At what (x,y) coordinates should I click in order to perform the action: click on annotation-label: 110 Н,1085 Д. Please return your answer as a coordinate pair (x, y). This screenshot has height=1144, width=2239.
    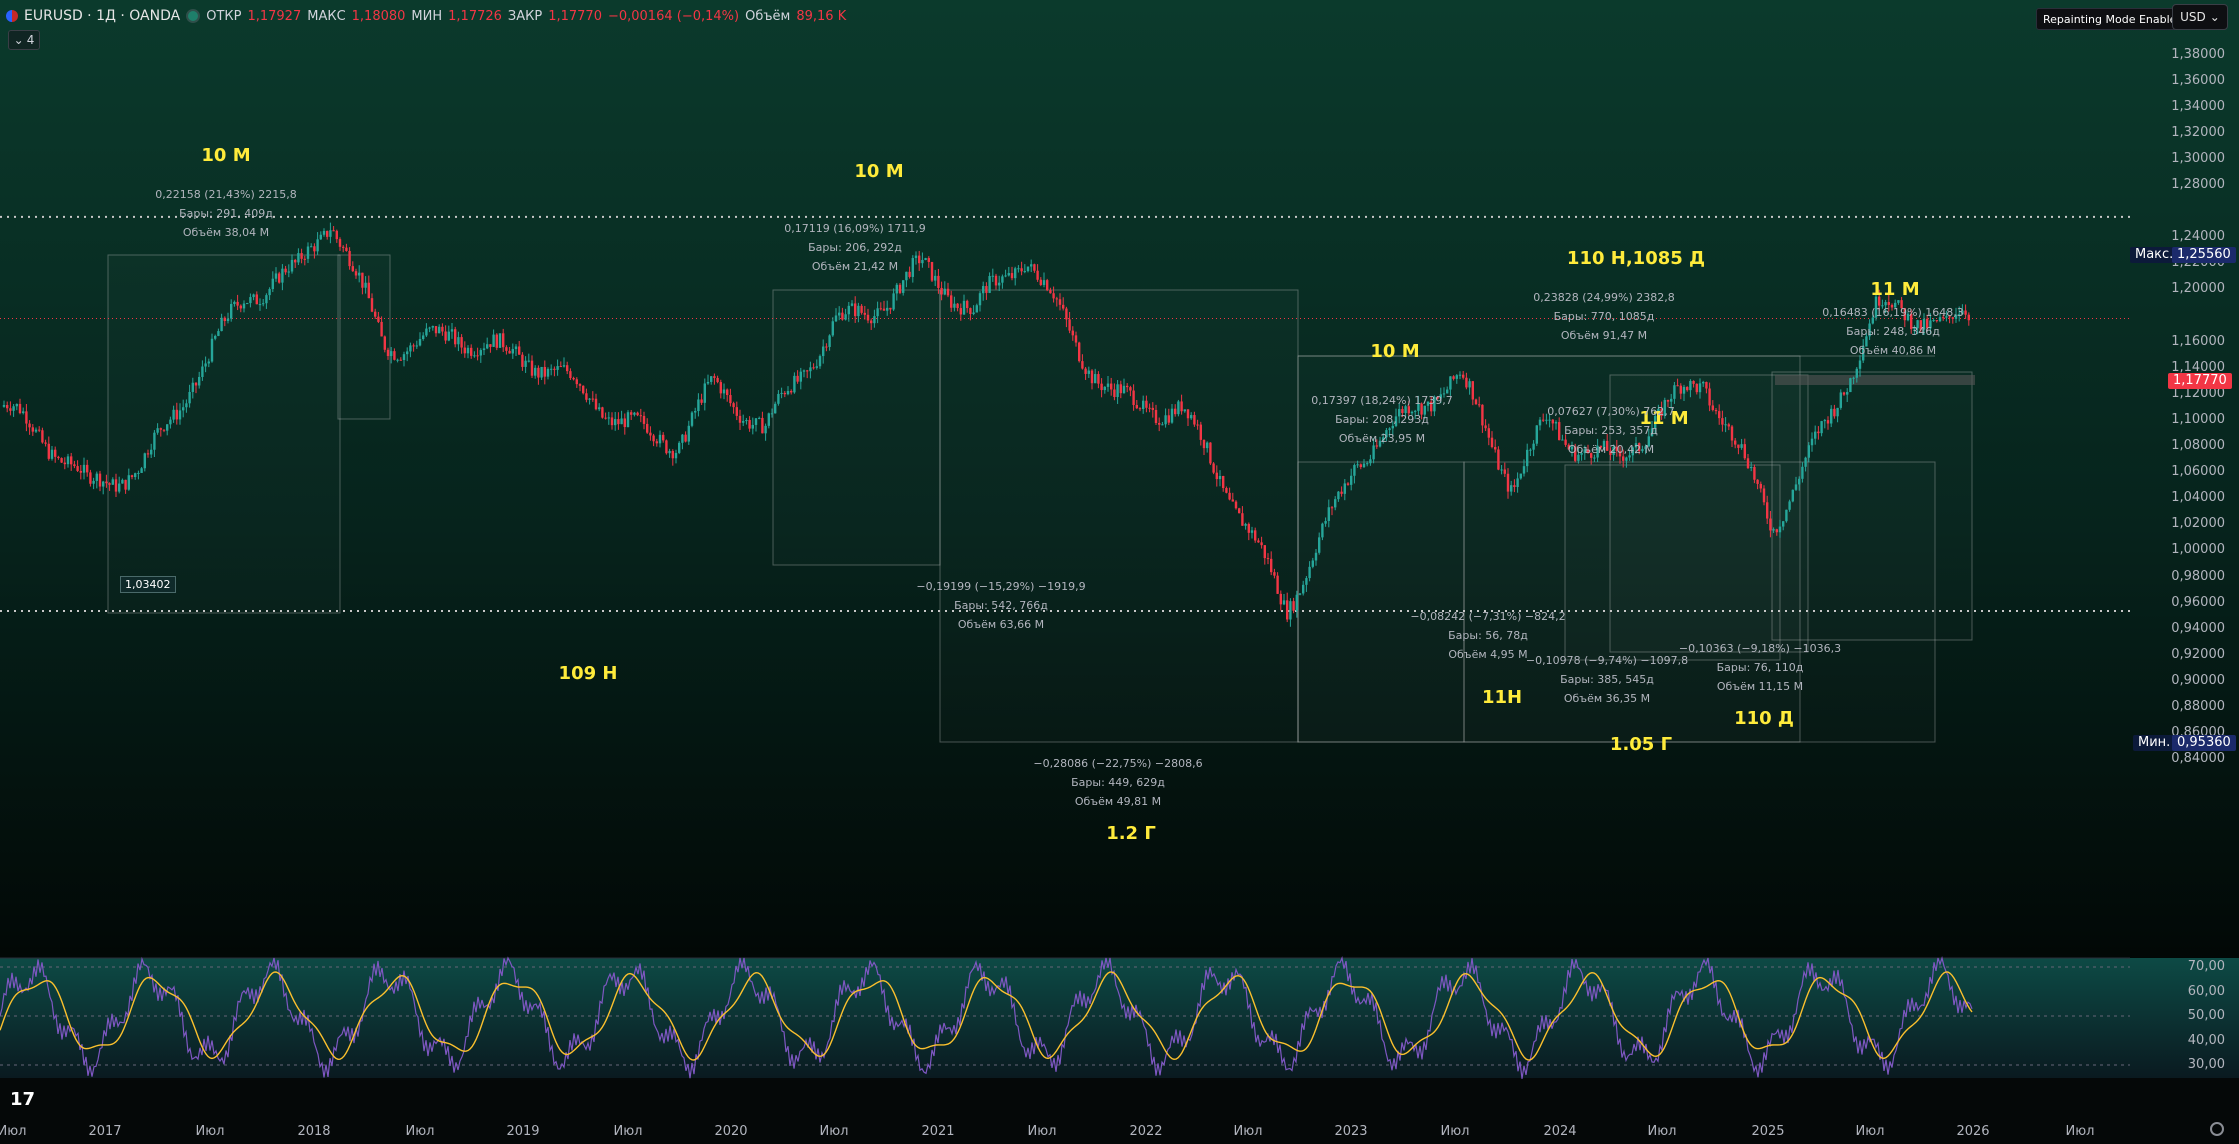
    Looking at the image, I should click on (1636, 258).